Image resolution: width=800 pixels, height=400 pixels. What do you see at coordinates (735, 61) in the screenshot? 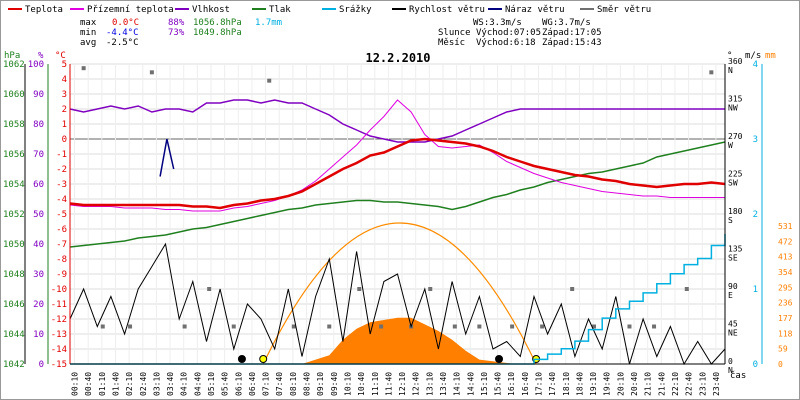
I see `direction-tick-deg: 360` at bounding box center [735, 61].